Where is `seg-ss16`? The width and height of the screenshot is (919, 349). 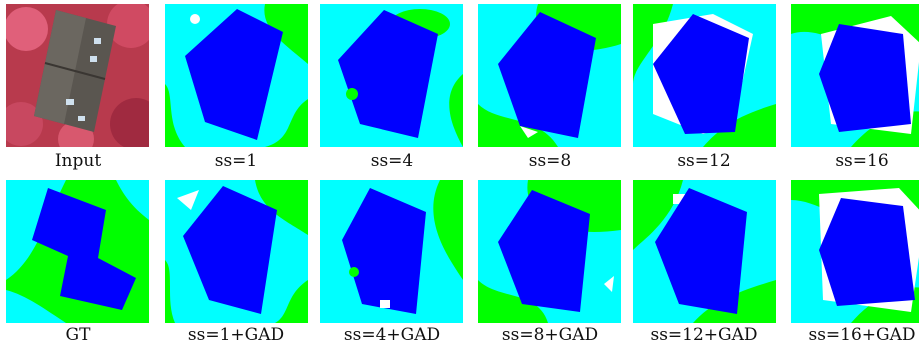 seg-ss16 is located at coordinates (855, 75).